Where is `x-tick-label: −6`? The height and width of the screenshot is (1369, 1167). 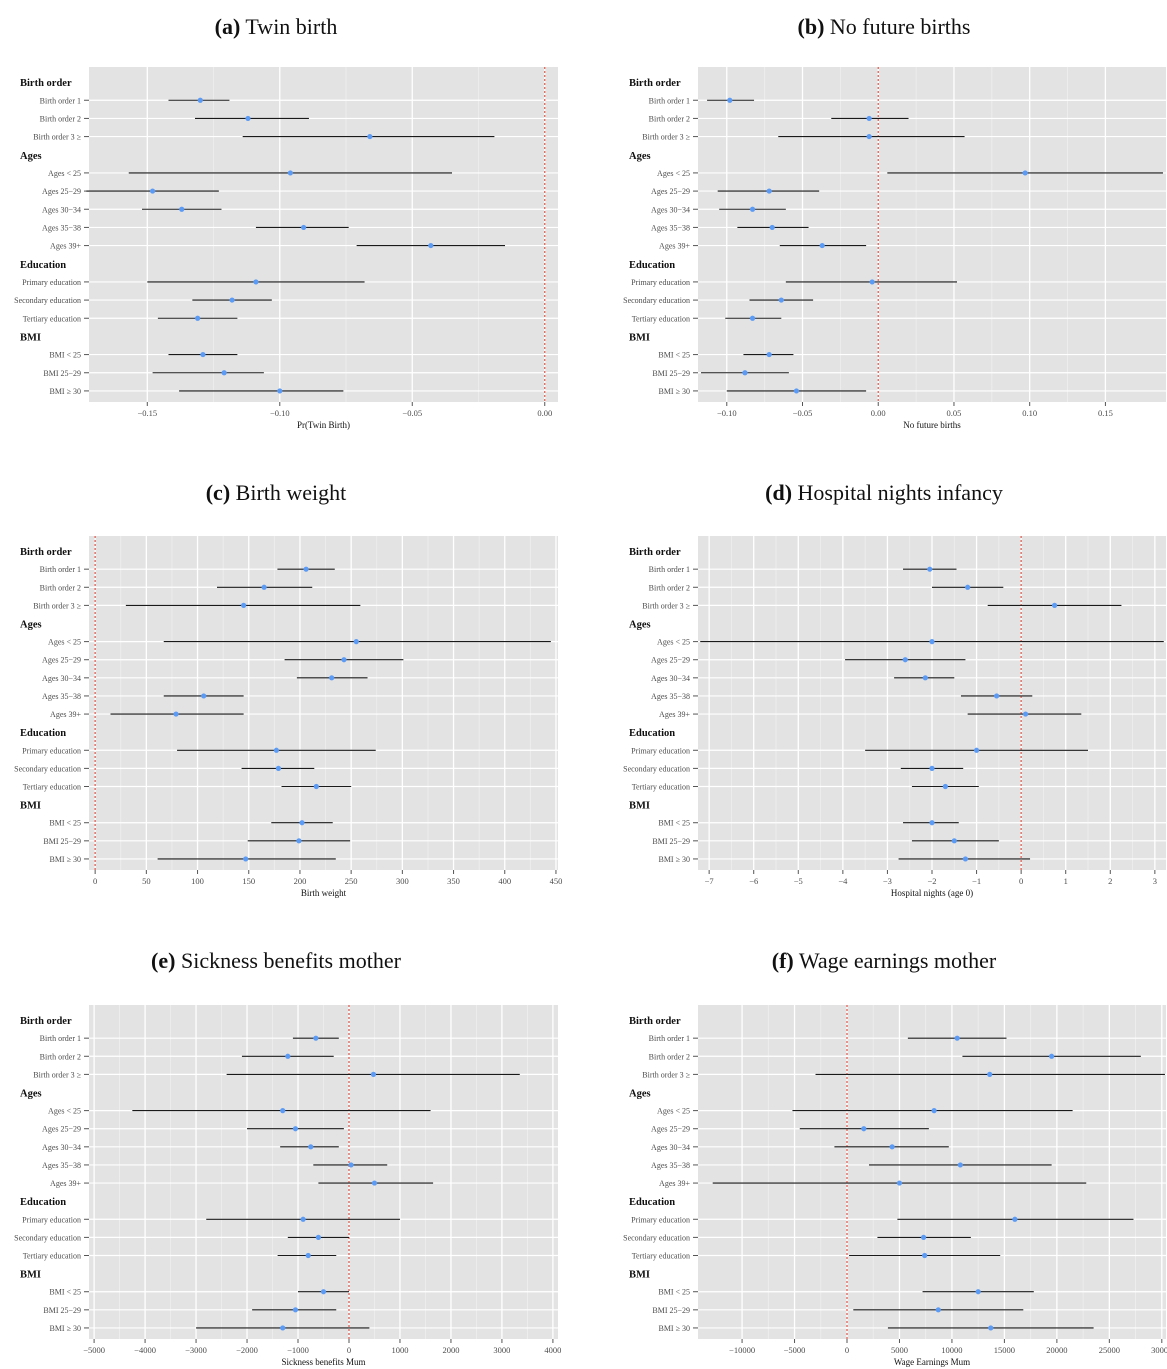
x-tick-label: −6 is located at coordinates (753, 881).